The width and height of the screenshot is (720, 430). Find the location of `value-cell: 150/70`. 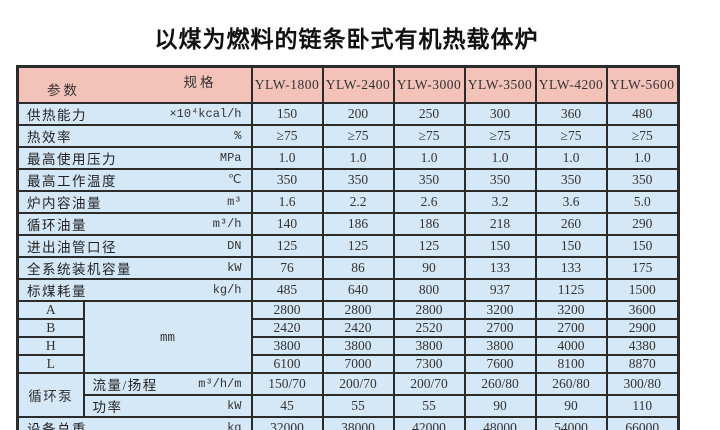

value-cell: 150/70 is located at coordinates (287, 383).